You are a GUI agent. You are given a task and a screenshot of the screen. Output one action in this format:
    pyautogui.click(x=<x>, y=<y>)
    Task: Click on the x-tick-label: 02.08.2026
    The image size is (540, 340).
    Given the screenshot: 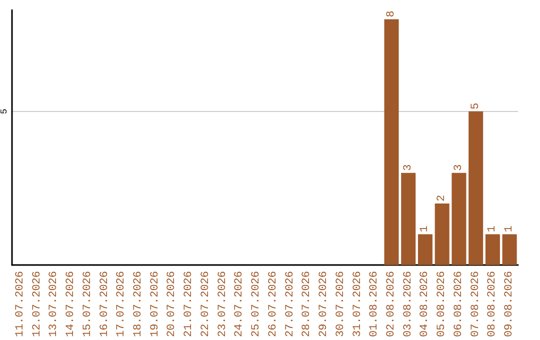 What is the action you would take?
    pyautogui.click(x=392, y=304)
    